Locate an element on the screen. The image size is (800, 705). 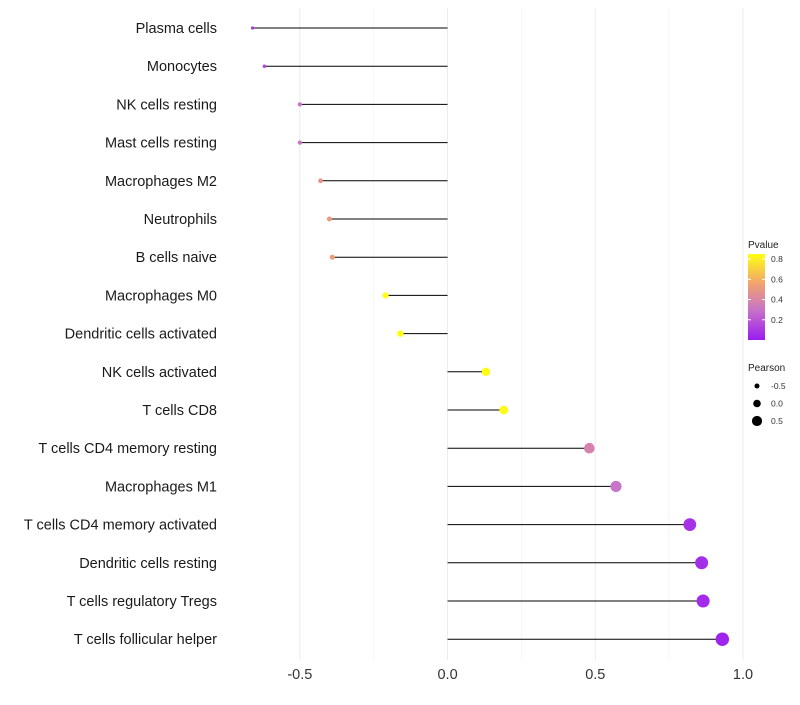
category-label: Macrophages M0 is located at coordinates (161, 296).